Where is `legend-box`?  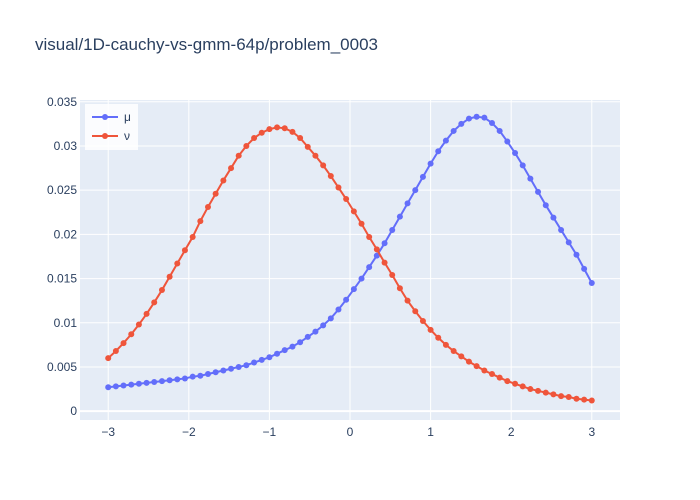
legend-box is located at coordinates (111, 127).